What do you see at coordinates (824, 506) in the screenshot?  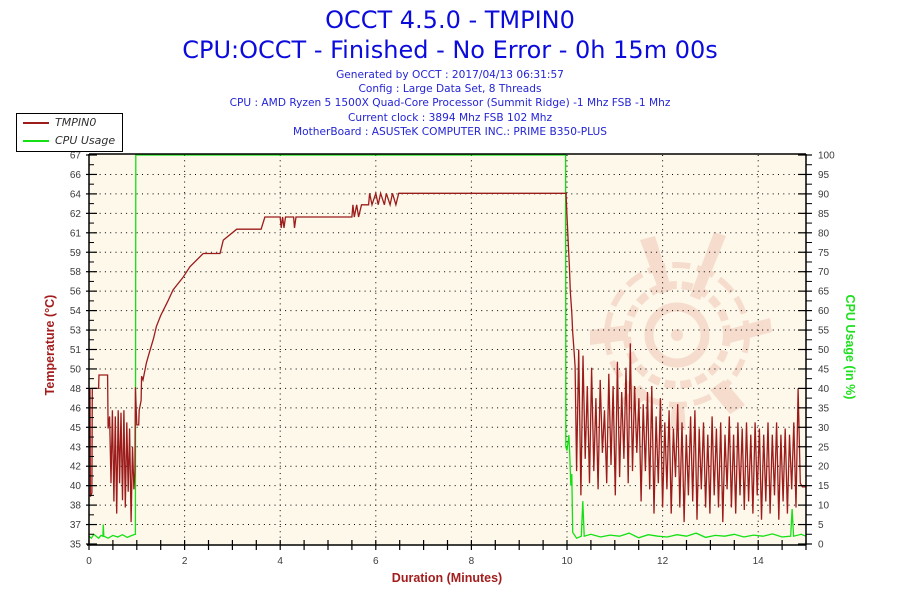 I see `y2-tick-label: 10` at bounding box center [824, 506].